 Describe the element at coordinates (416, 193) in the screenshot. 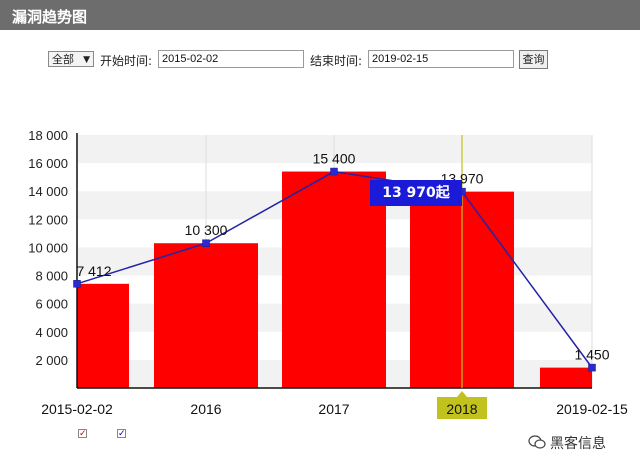

I see `chart-tooltip: 13 970起` at that location.